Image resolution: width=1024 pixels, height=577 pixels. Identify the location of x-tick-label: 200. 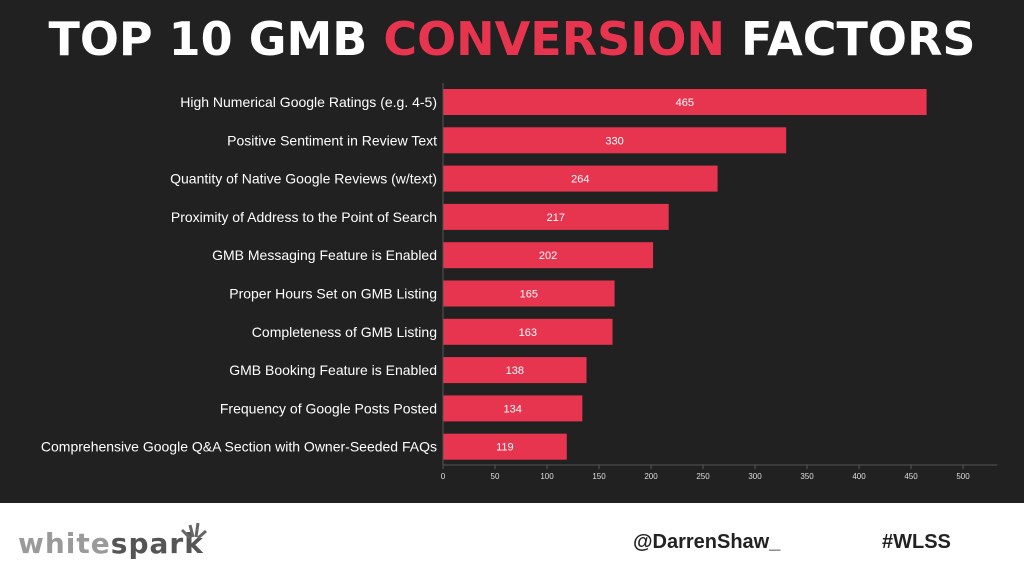
(651, 476).